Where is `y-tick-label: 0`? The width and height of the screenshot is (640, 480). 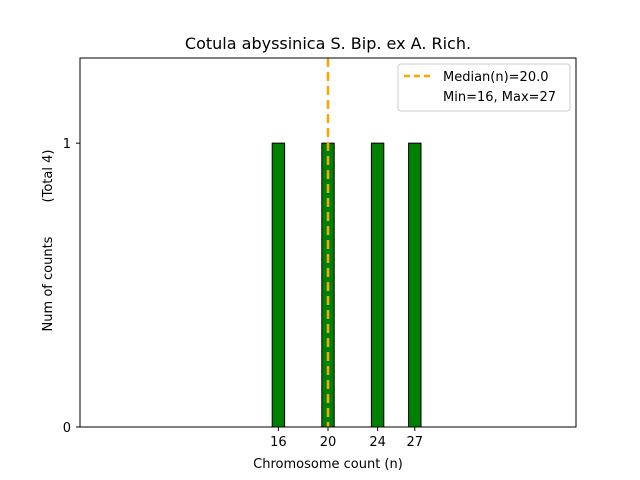 y-tick-label: 0 is located at coordinates (67, 428).